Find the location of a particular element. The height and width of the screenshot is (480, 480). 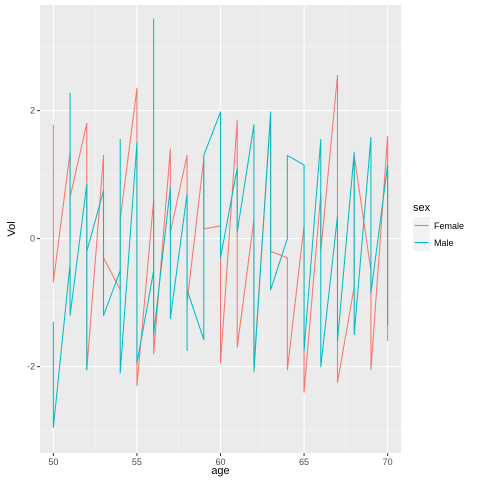

legend: sex Female Male is located at coordinates (438, 226).